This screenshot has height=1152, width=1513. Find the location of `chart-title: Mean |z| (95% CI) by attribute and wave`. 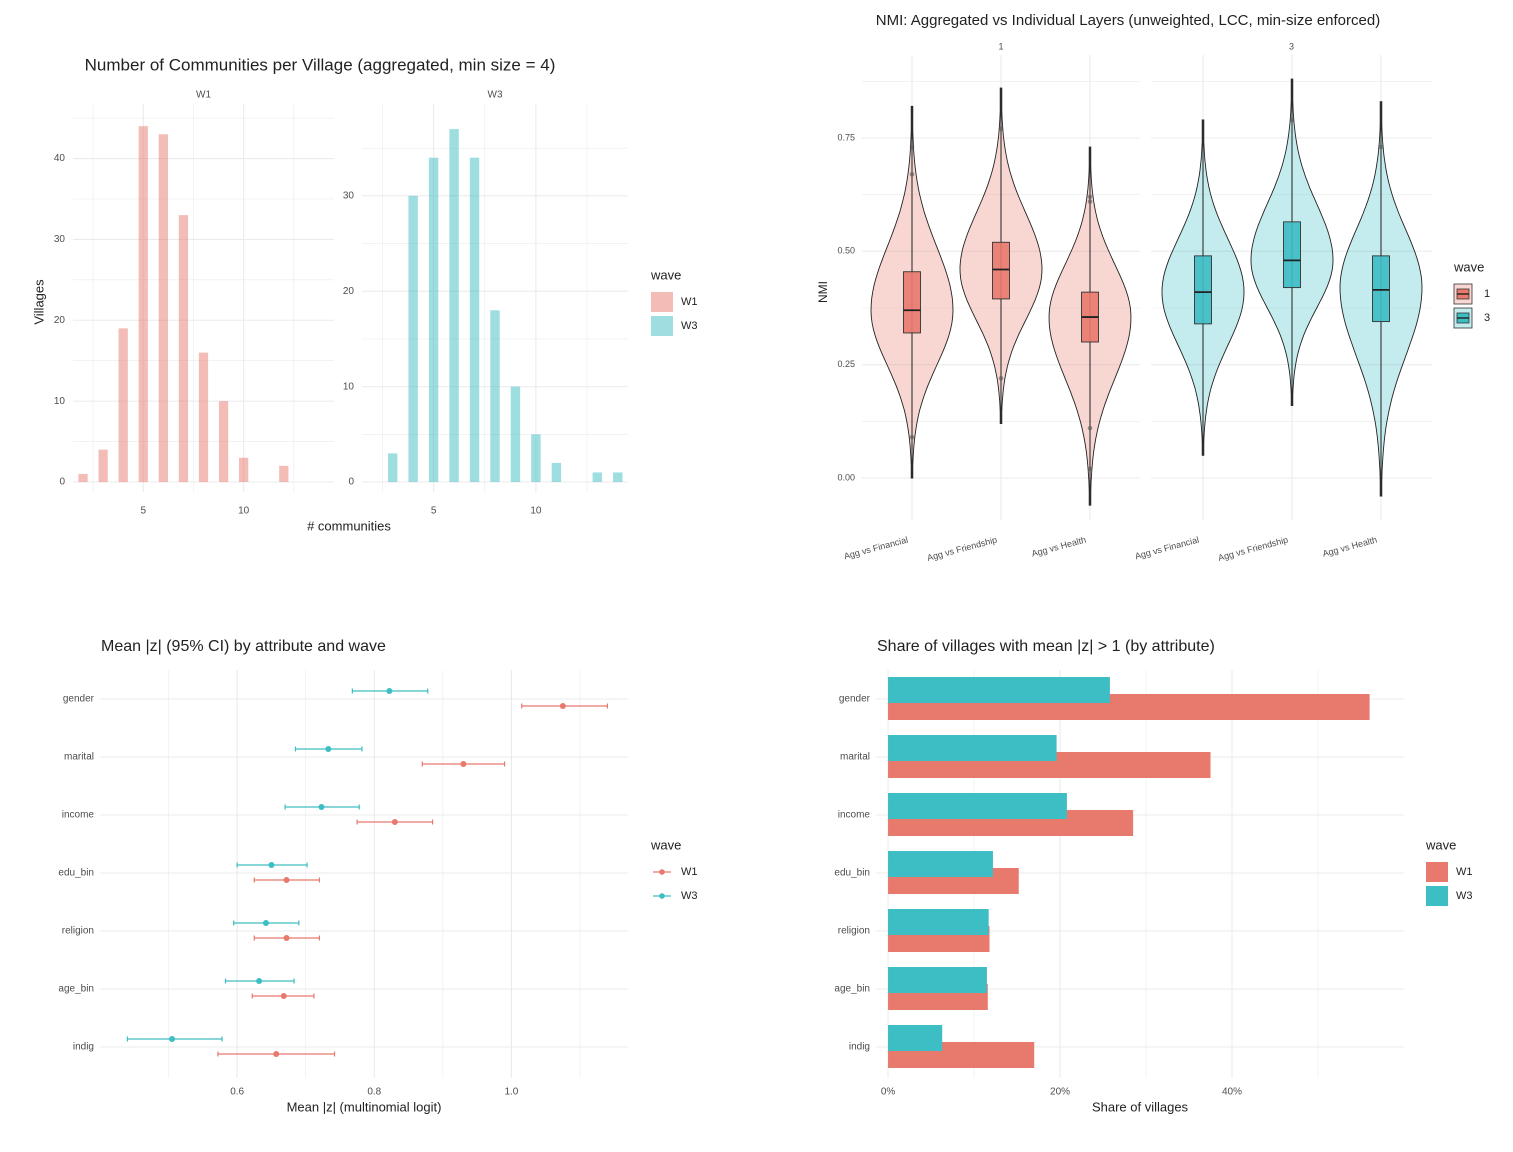

chart-title: Mean |z| (95% CI) by attribute and wave is located at coordinates (243, 646).